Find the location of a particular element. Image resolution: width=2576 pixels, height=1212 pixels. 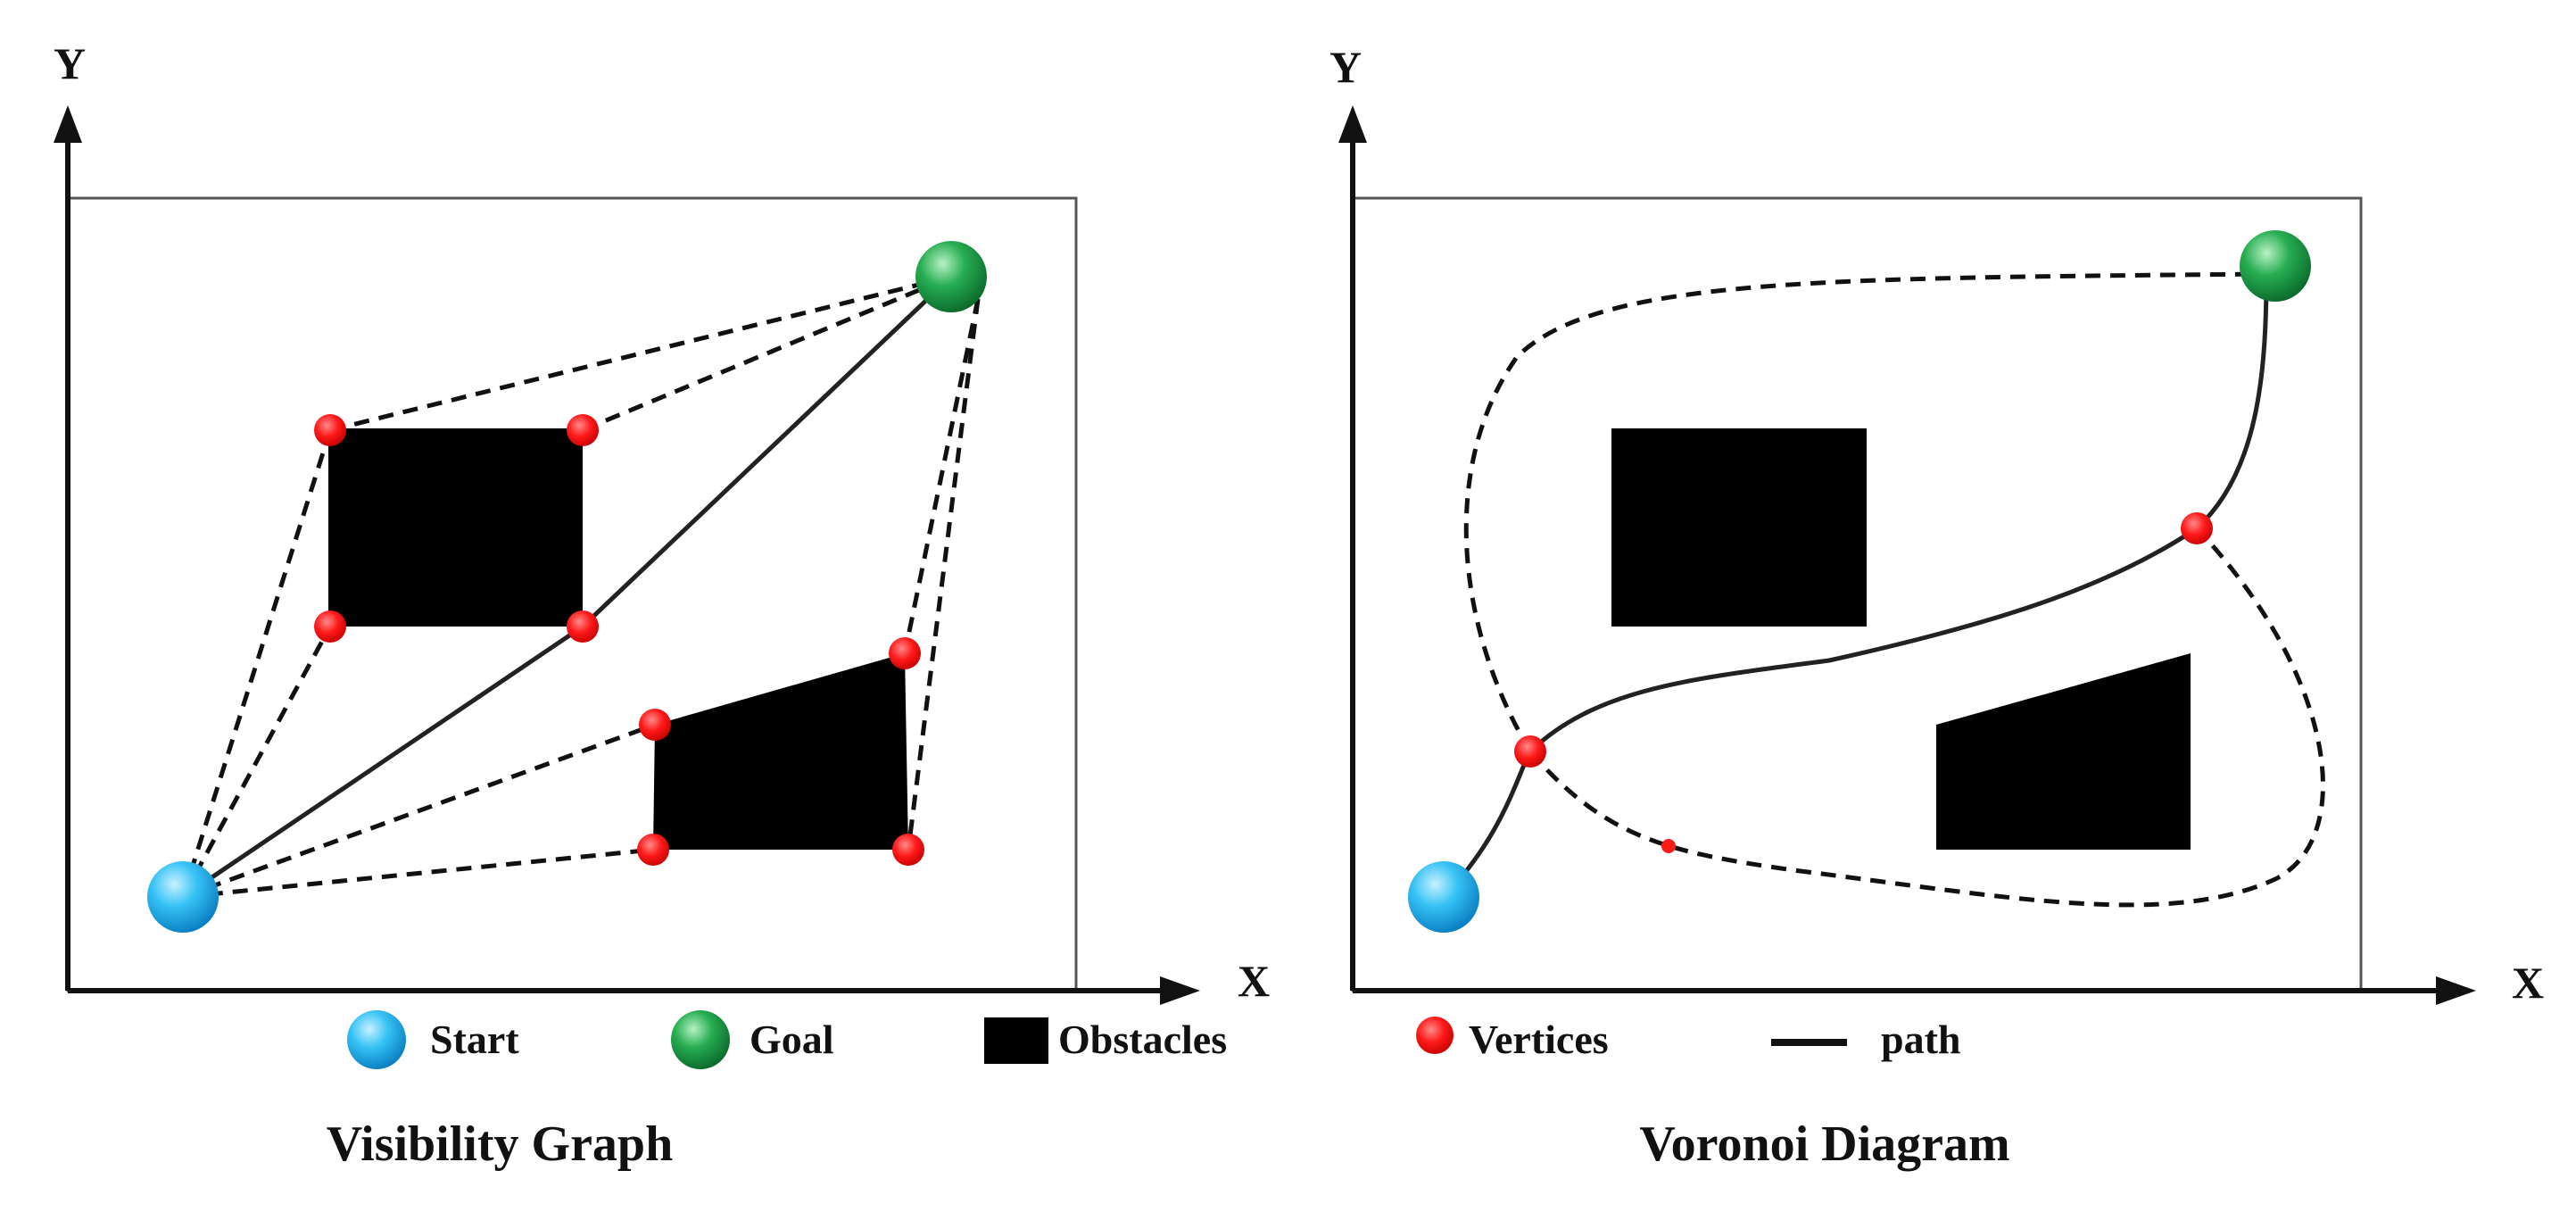

visibility-vertices is located at coordinates (619, 640).